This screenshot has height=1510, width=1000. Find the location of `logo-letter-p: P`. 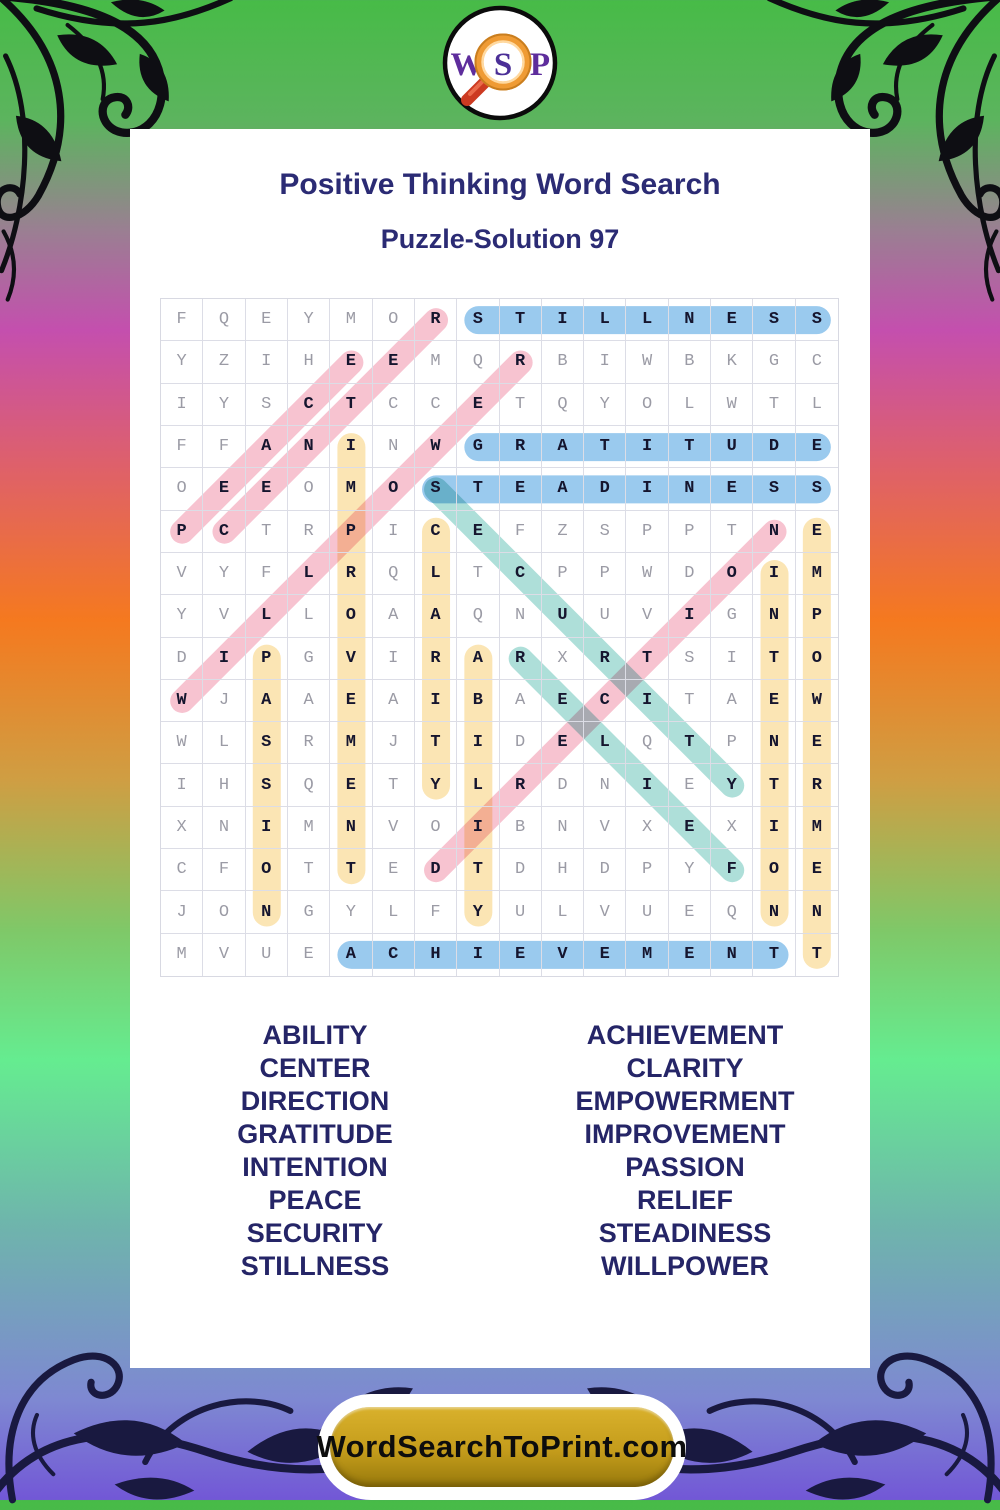

logo-letter-p: P is located at coordinates (540, 65).